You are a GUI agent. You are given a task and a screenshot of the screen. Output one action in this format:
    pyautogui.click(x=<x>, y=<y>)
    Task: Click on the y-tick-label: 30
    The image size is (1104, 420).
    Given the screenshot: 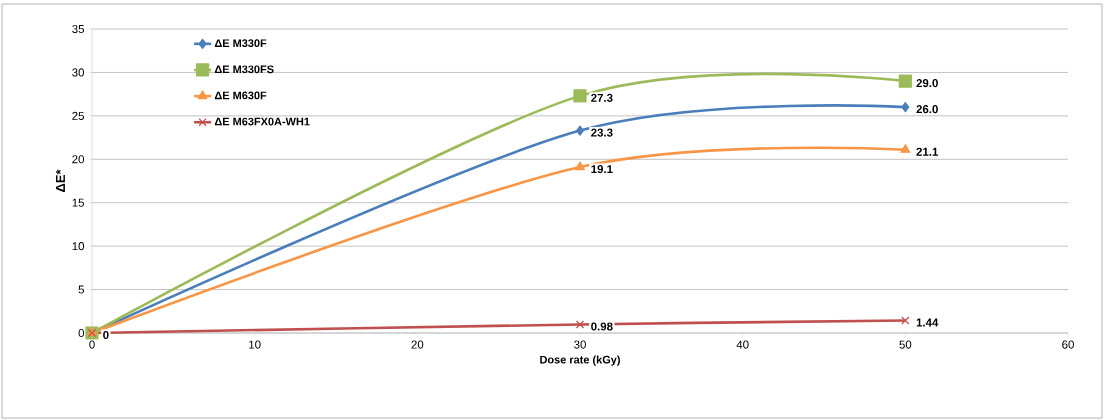 What is the action you would take?
    pyautogui.click(x=78, y=72)
    